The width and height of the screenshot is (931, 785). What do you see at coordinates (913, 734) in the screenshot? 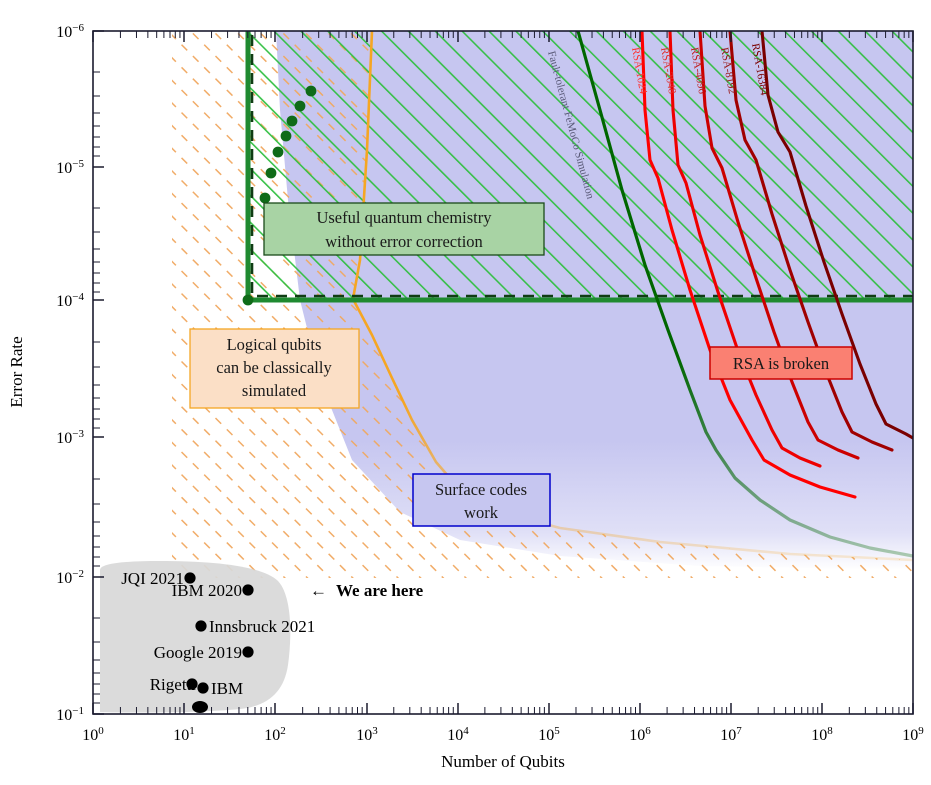
I see `x-tick-label: 10⁹` at bounding box center [913, 734].